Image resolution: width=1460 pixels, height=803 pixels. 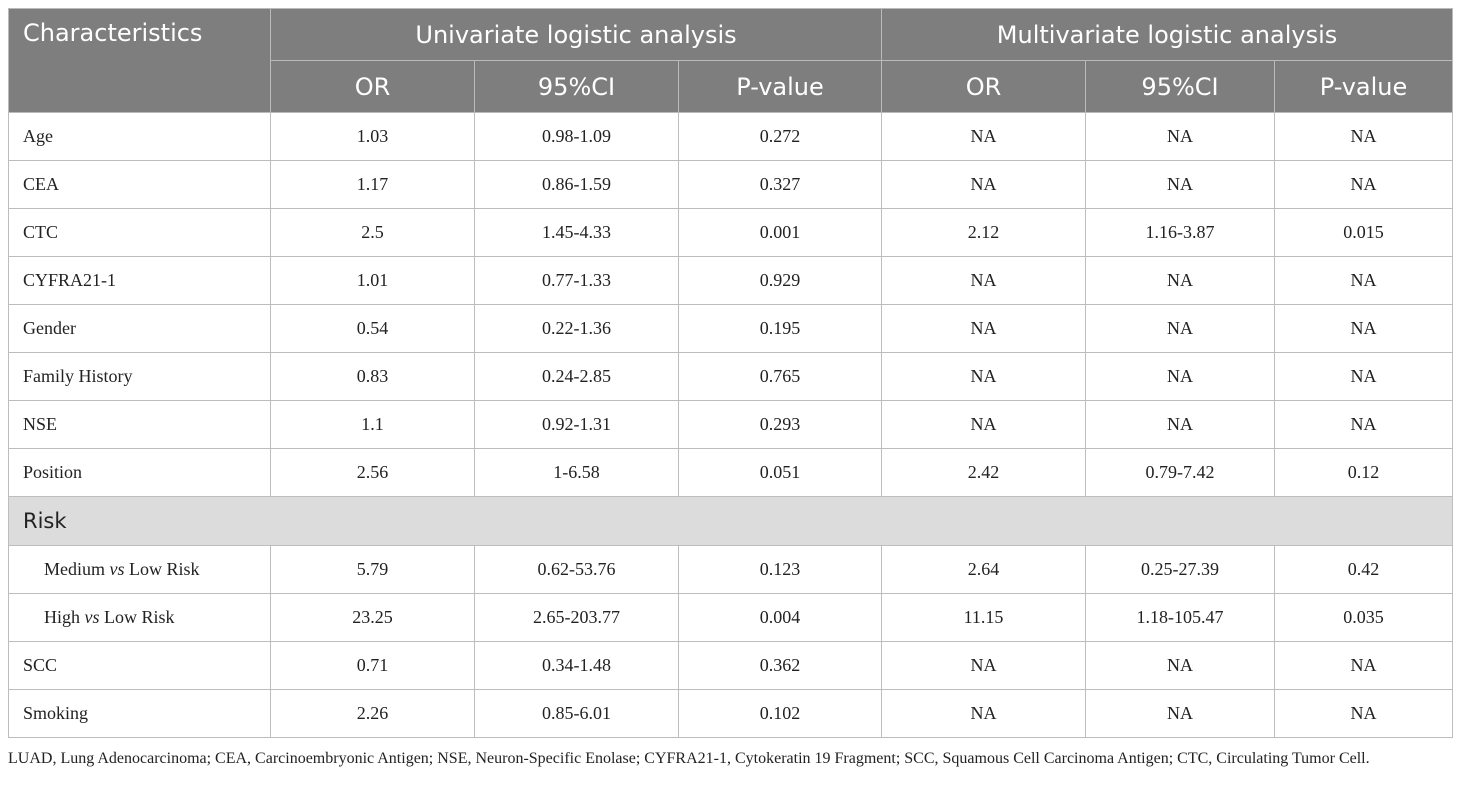 What do you see at coordinates (372, 569) in the screenshot?
I see `cell-uni-or: 5.79` at bounding box center [372, 569].